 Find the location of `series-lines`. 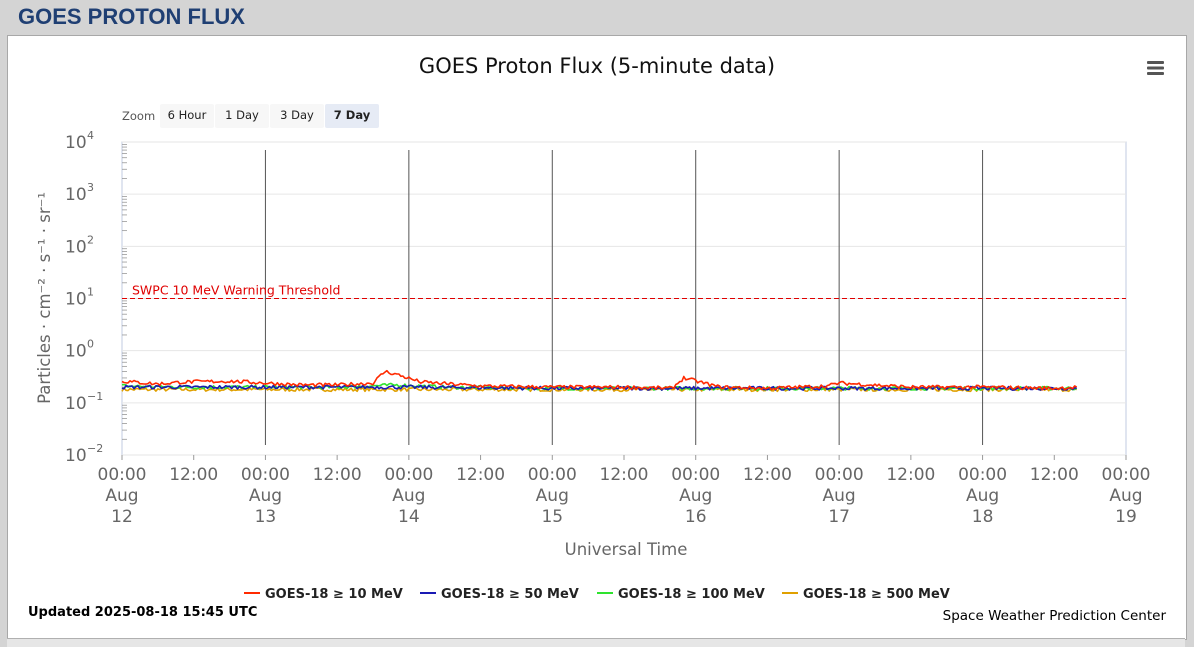

series-lines is located at coordinates (599, 381).